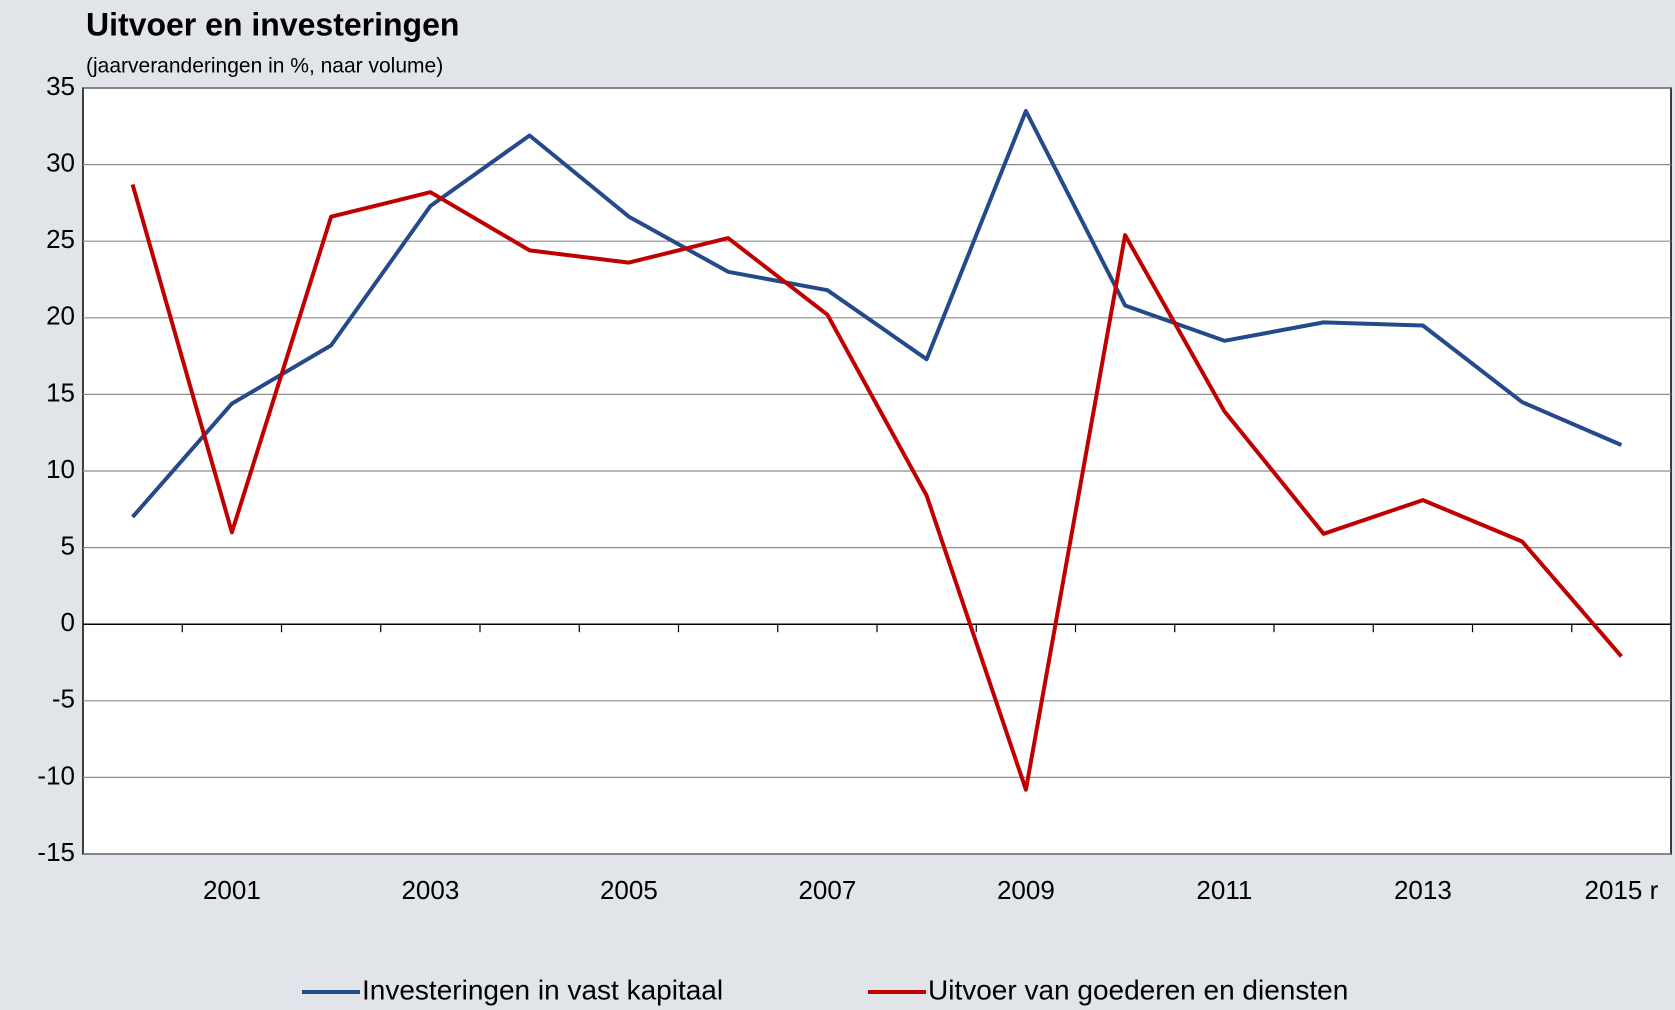 This screenshot has height=1010, width=1675. I want to click on y-tick-label: -15, so click(56, 852).